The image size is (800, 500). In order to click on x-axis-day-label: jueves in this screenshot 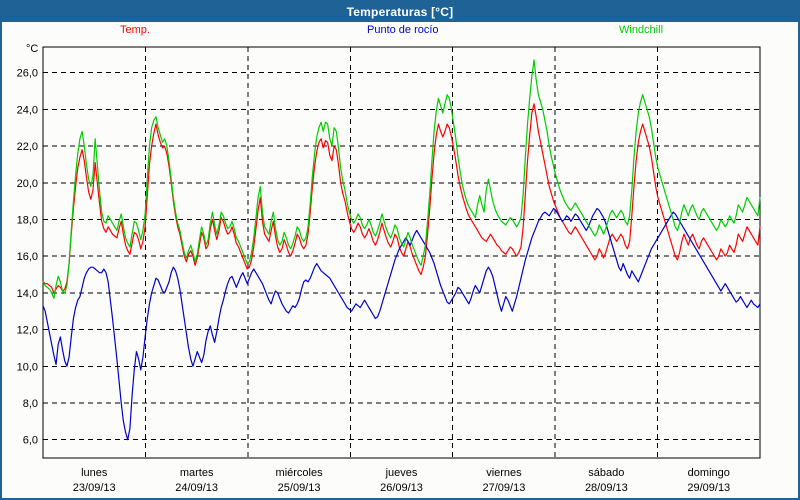, I will do `click(401, 473)`.